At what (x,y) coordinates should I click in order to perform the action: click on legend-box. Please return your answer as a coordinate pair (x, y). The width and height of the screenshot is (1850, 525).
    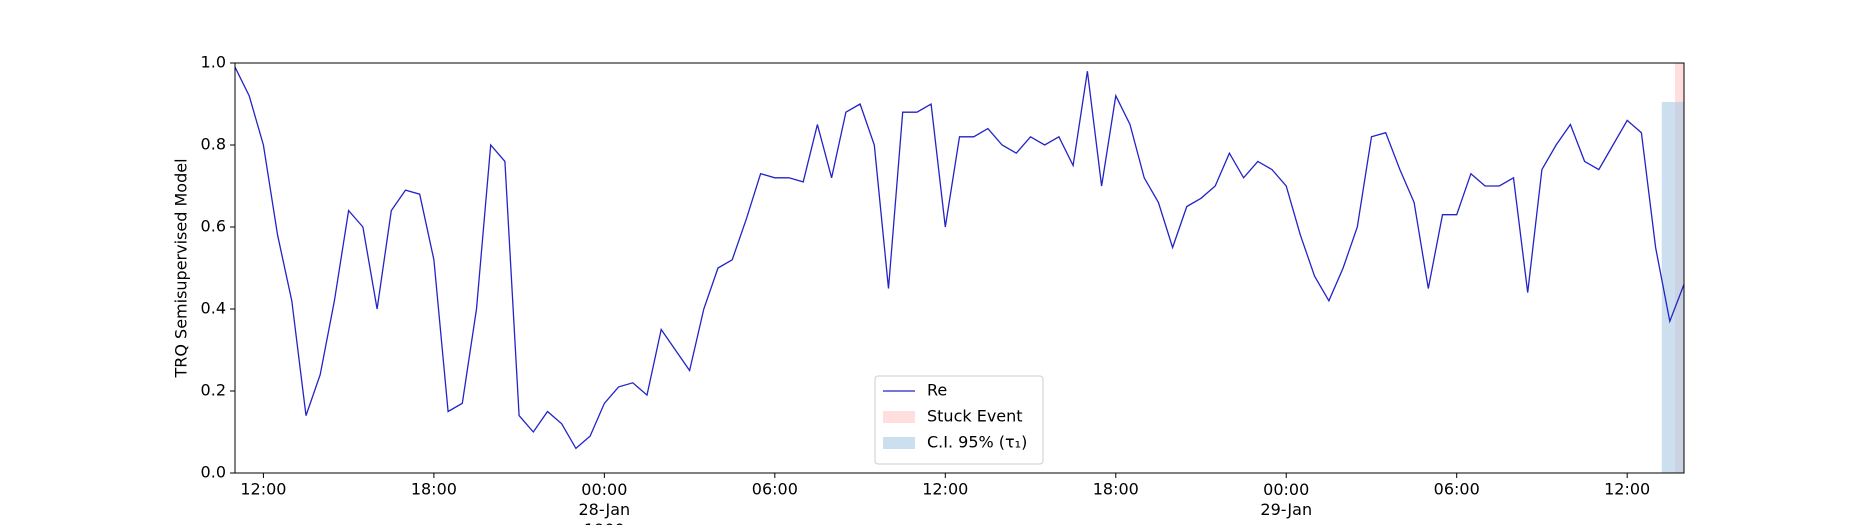
    Looking at the image, I should click on (959, 420).